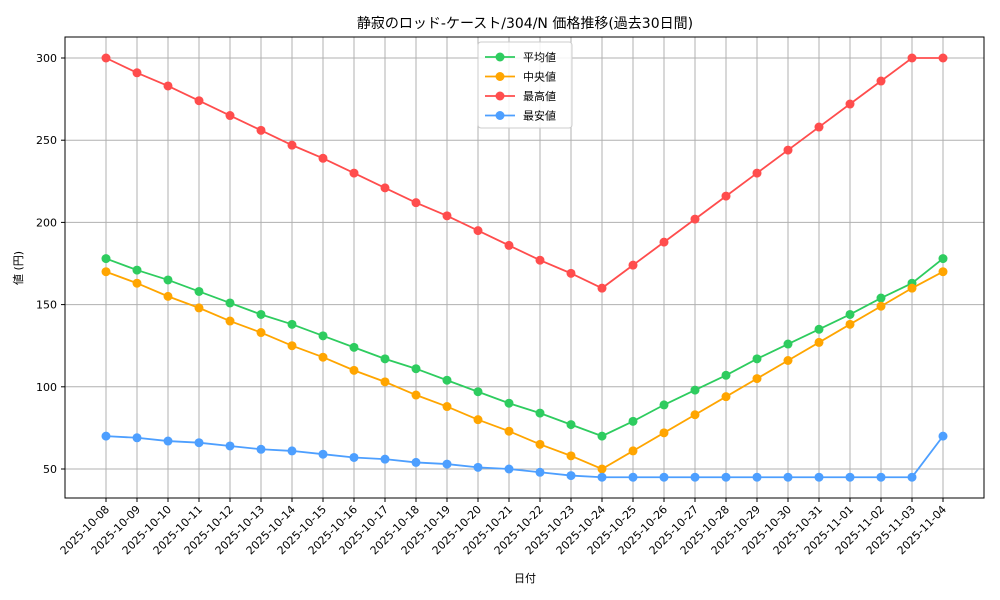  Describe the element at coordinates (539, 116) in the screenshot. I see `legend-label: 最安値` at that location.